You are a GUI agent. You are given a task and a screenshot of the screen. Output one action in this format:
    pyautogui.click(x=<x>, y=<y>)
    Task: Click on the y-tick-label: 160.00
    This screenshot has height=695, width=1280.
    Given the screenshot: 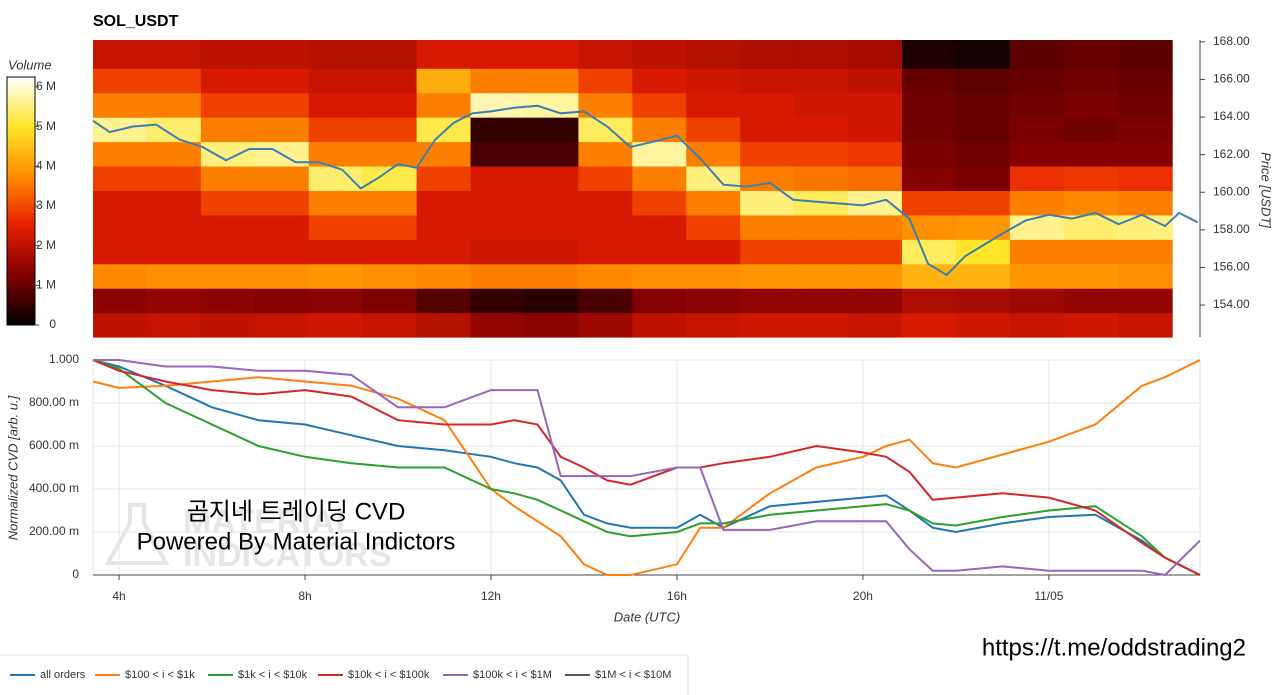 What is the action you would take?
    pyautogui.click(x=1231, y=191)
    